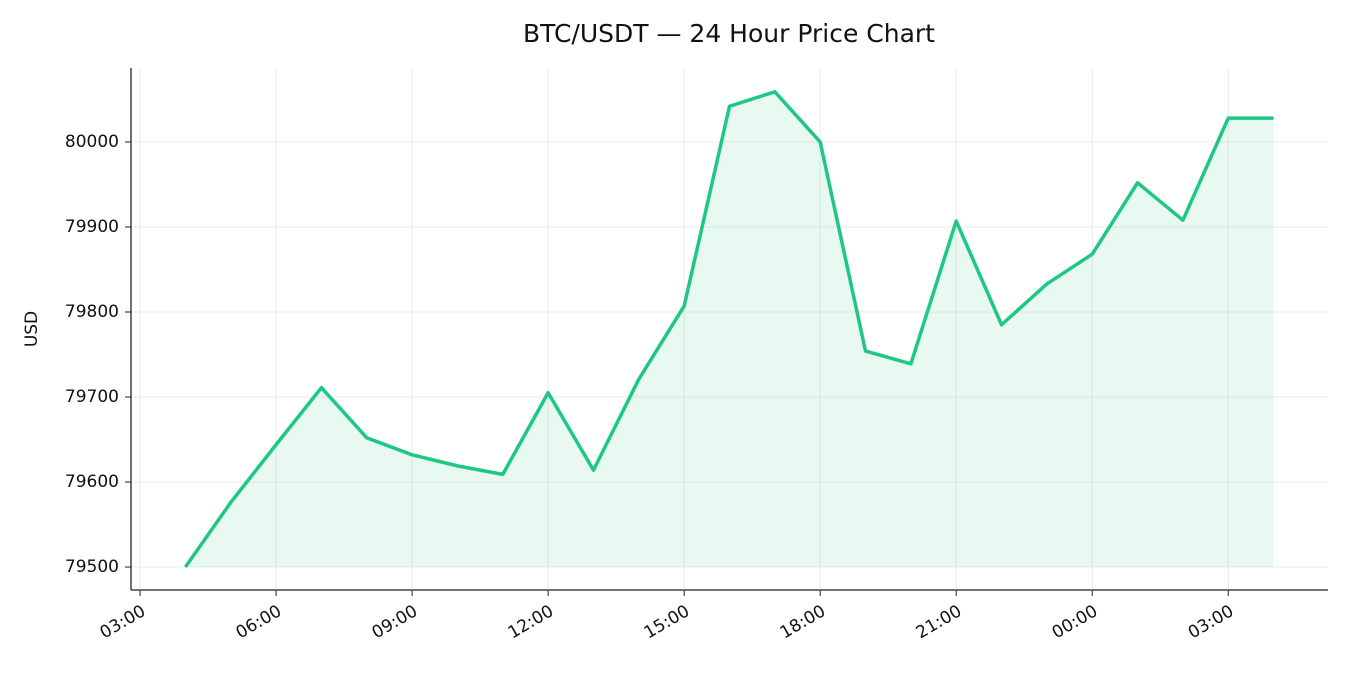 Image resolution: width=1350 pixels, height=675 pixels. What do you see at coordinates (531, 622) in the screenshot?
I see `x-tick-label: 12:00` at bounding box center [531, 622].